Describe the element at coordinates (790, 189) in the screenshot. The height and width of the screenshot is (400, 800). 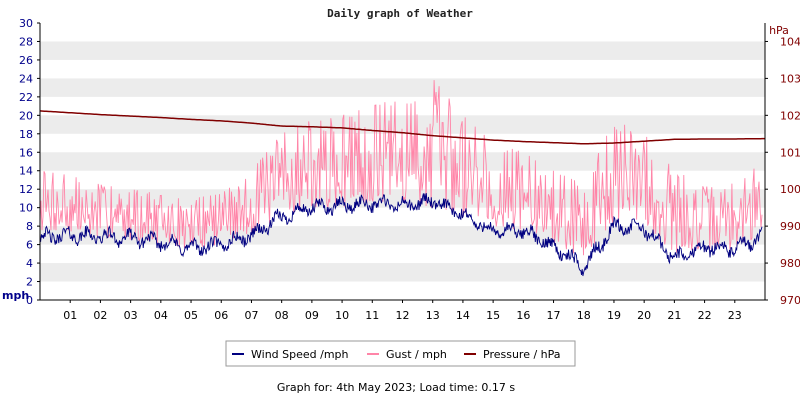
I see `right-tick-label: 1000` at that location.